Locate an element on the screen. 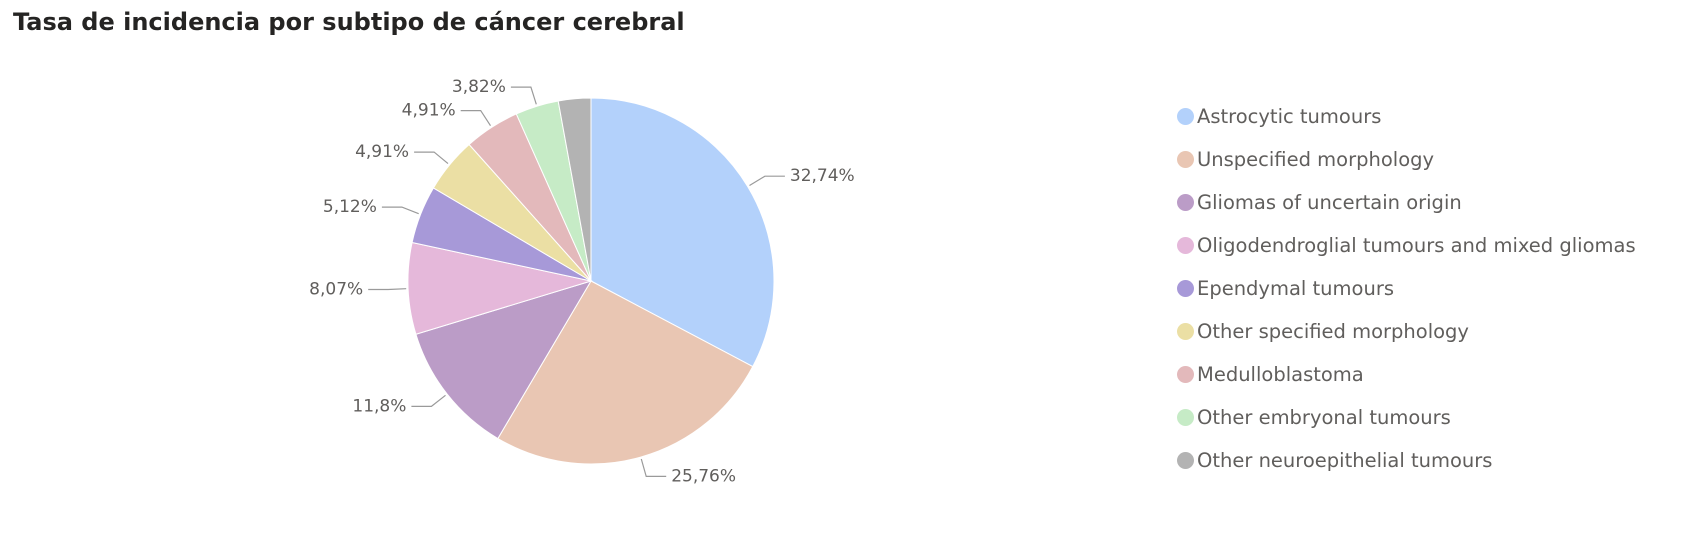  data-label: 25,76% is located at coordinates (703, 476).